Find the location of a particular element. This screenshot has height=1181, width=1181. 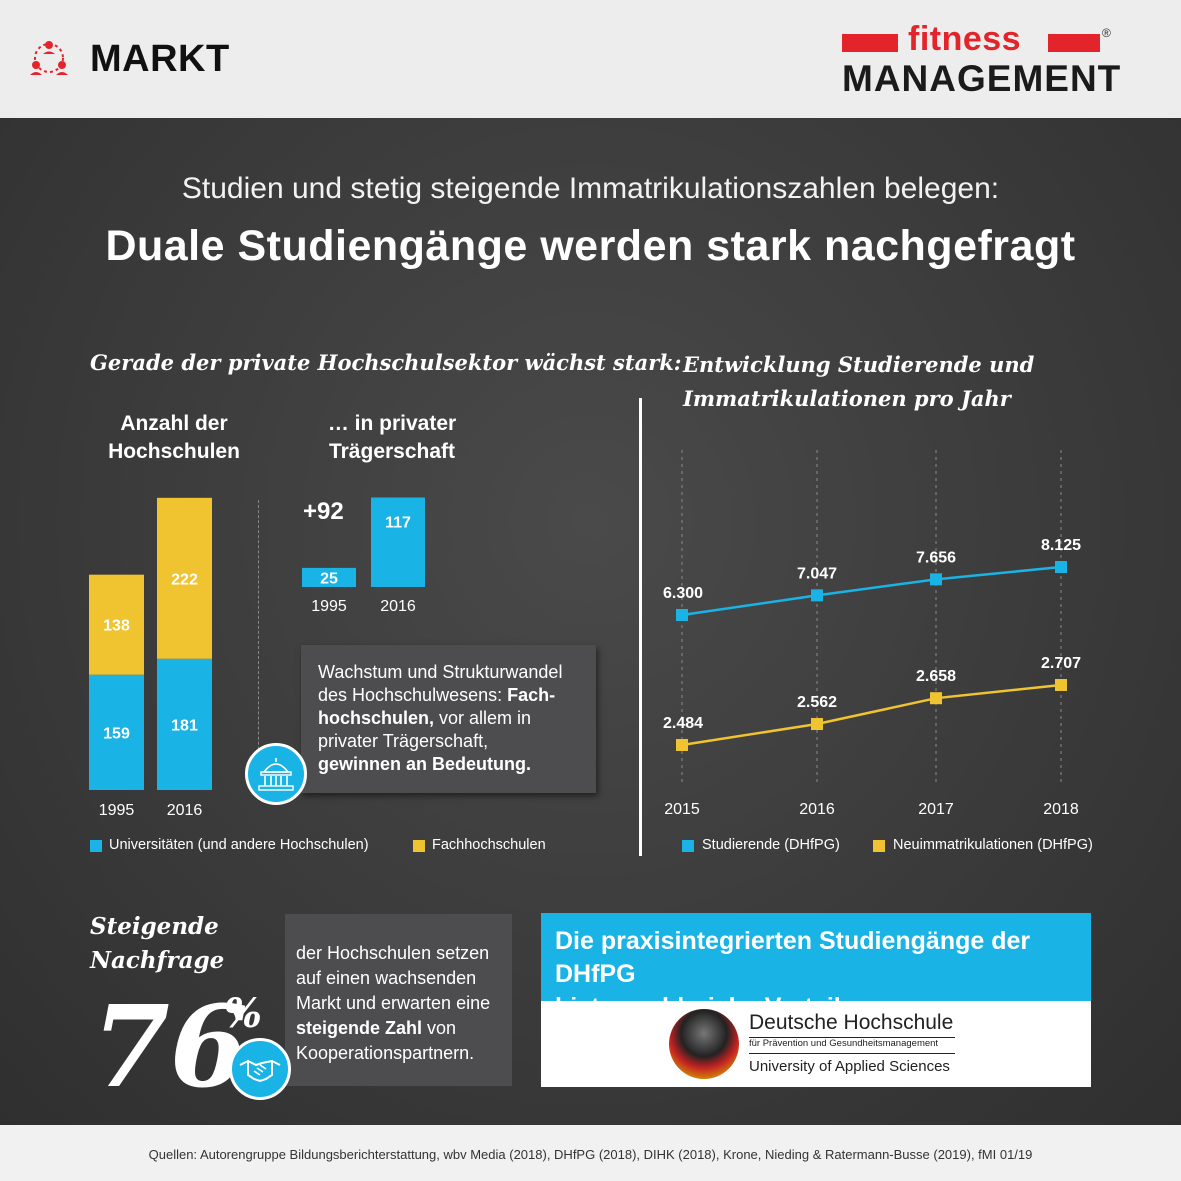

col2-heading: … in privater Trägerschaft is located at coordinates (392, 438).